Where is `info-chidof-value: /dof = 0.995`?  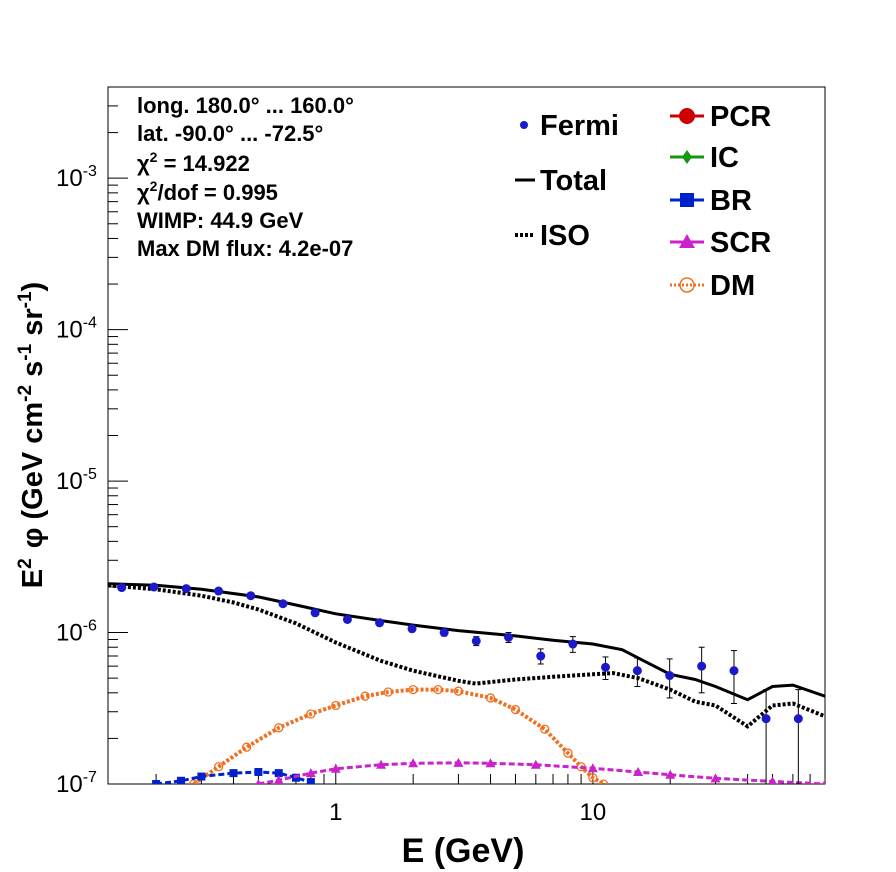
info-chidof-value: /dof = 0.995 is located at coordinates (217, 192).